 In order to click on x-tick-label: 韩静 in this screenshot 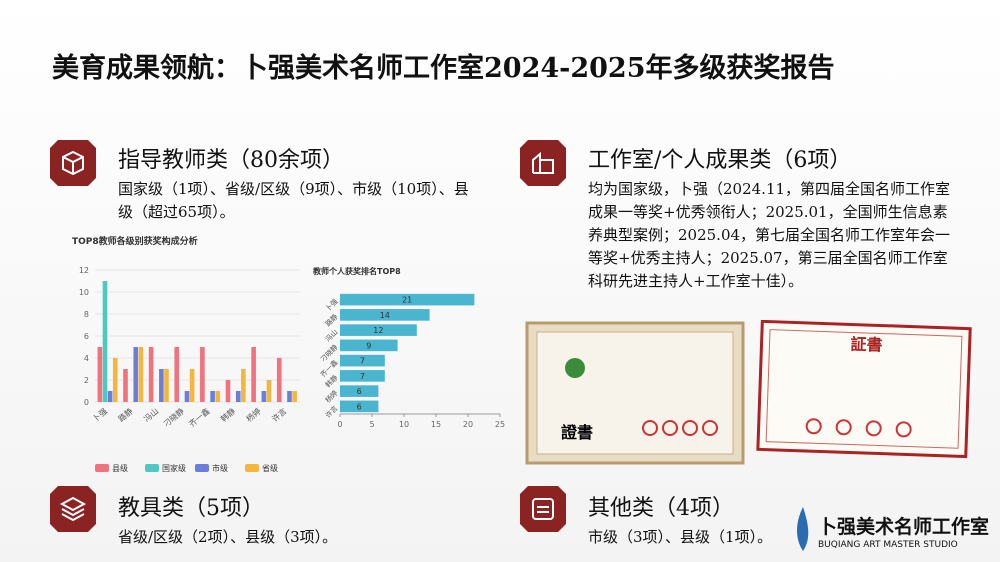, I will do `click(228, 415)`.